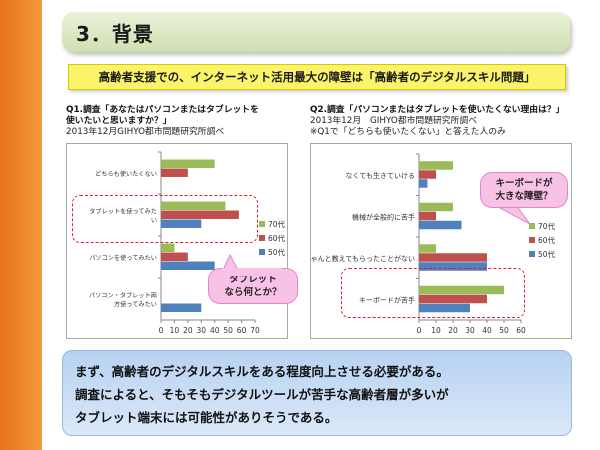  What do you see at coordinates (135, 305) in the screenshot?
I see `q1-category-label: 方使ってみたい` at bounding box center [135, 305].